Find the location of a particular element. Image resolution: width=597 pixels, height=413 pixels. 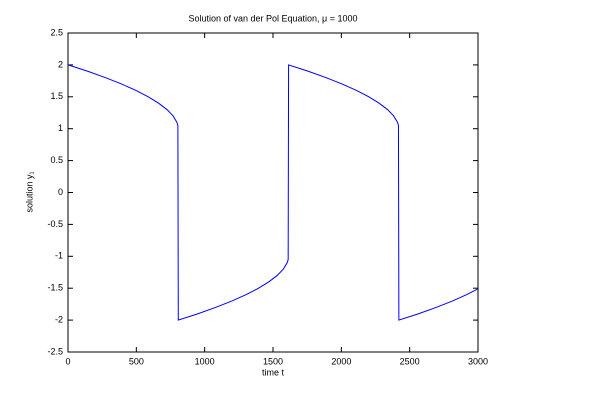

x-tick-label: 500 is located at coordinates (136, 361).